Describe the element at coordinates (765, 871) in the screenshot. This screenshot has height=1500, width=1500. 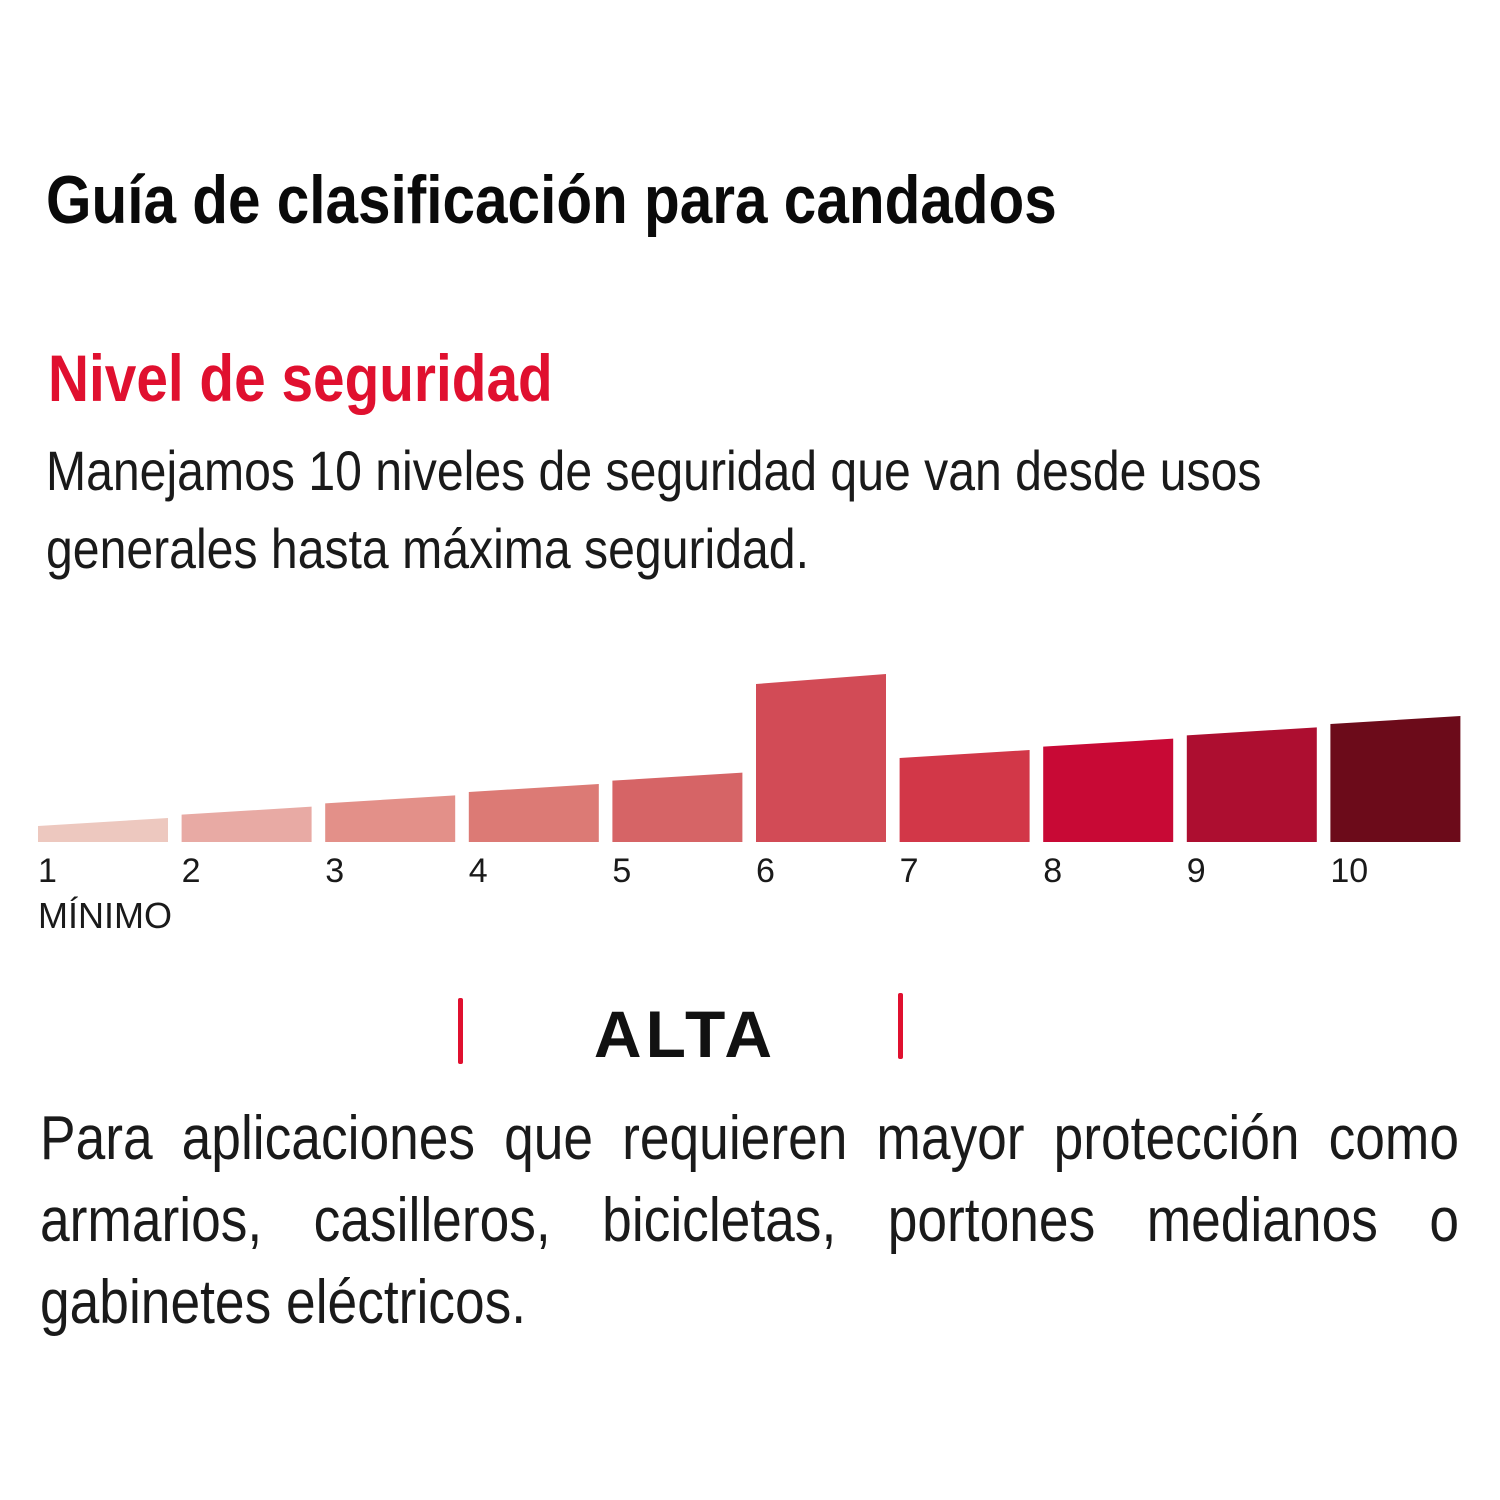
I see `tick-label-6: 6` at that location.